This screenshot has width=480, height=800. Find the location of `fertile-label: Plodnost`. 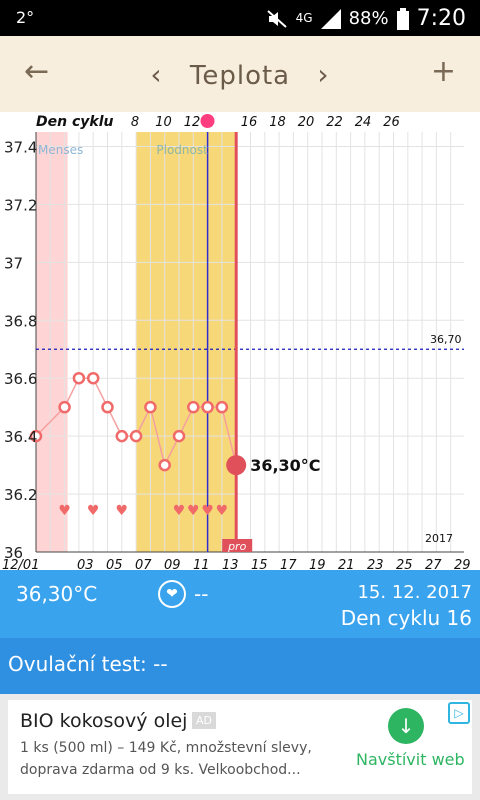

fertile-label: Plodnost is located at coordinates (182, 150).